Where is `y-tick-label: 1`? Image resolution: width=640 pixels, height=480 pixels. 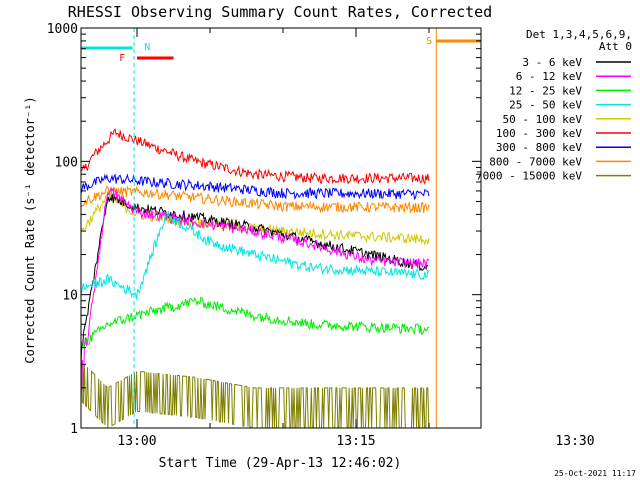
y-tick-label: 1 is located at coordinates (74, 429).